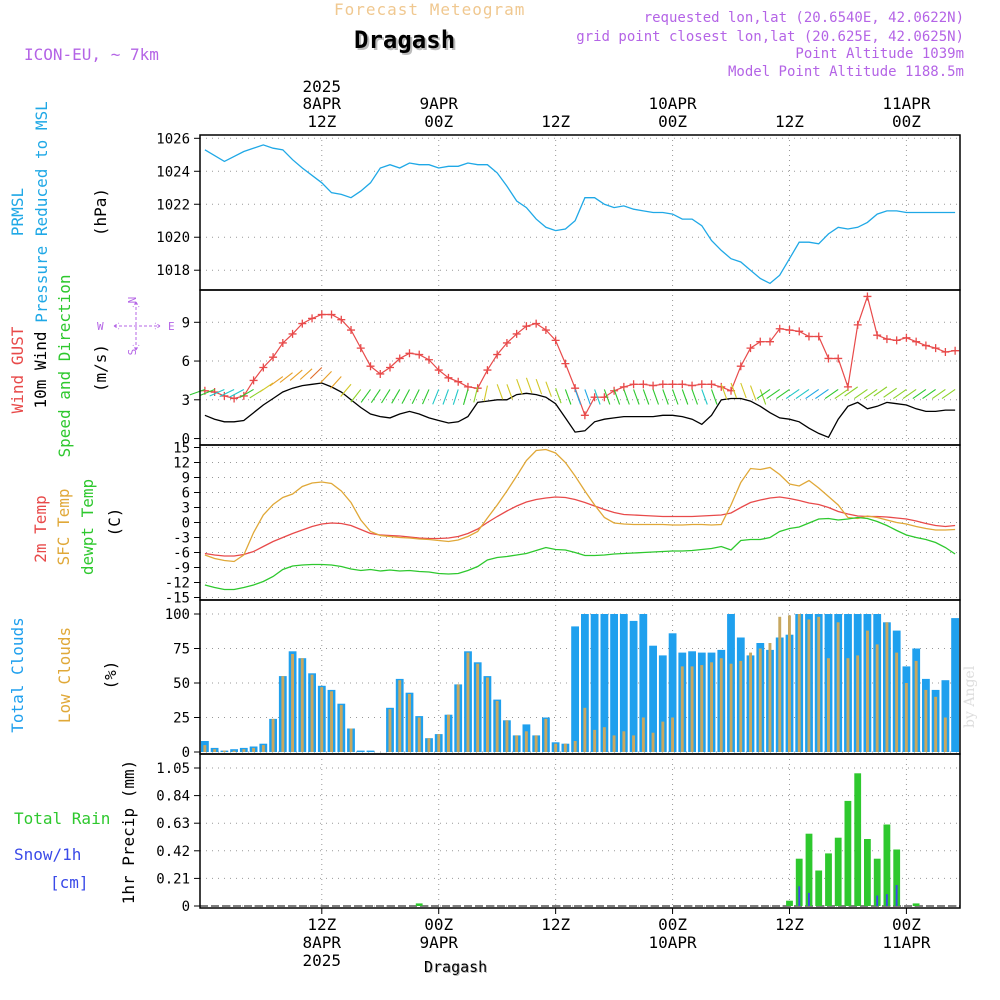 This screenshot has height=1000, width=1000. I want to click on y-tick-label: 3, so click(186, 401).